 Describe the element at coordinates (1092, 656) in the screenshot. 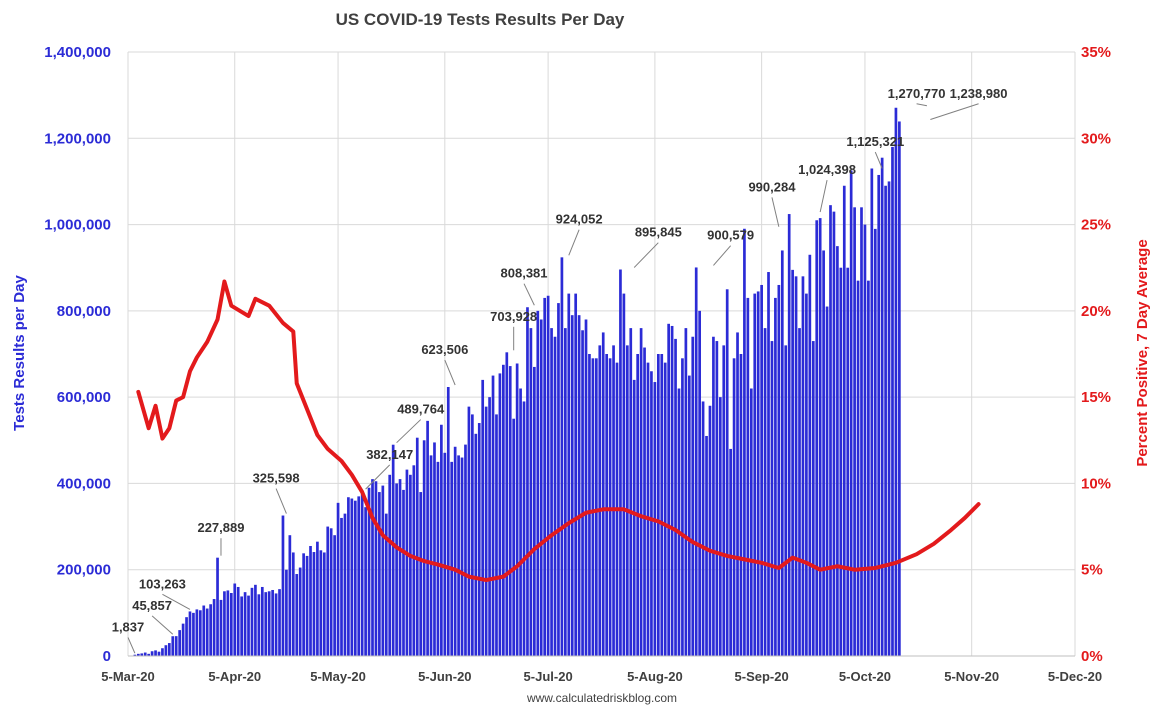

I see `y-right-tick-label: 0%` at that location.